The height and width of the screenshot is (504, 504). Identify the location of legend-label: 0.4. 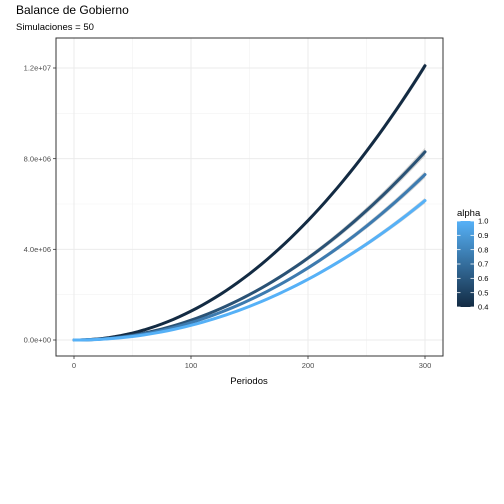
(483, 307).